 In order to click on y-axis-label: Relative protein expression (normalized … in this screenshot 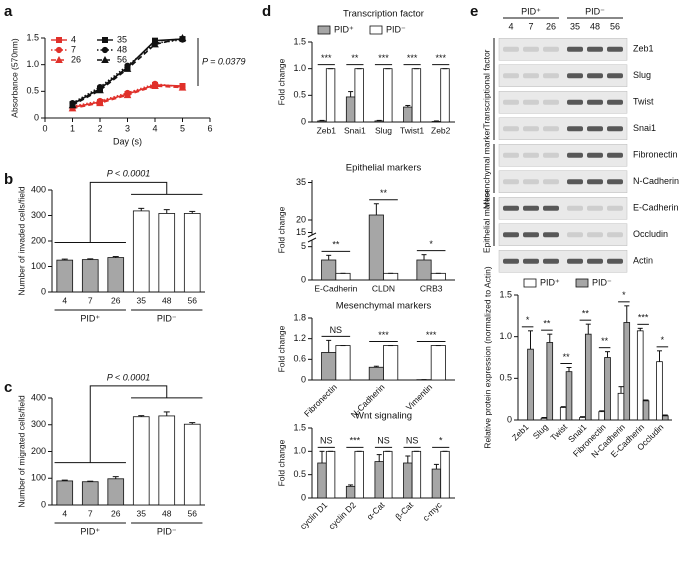, I will do `click(487, 357)`.